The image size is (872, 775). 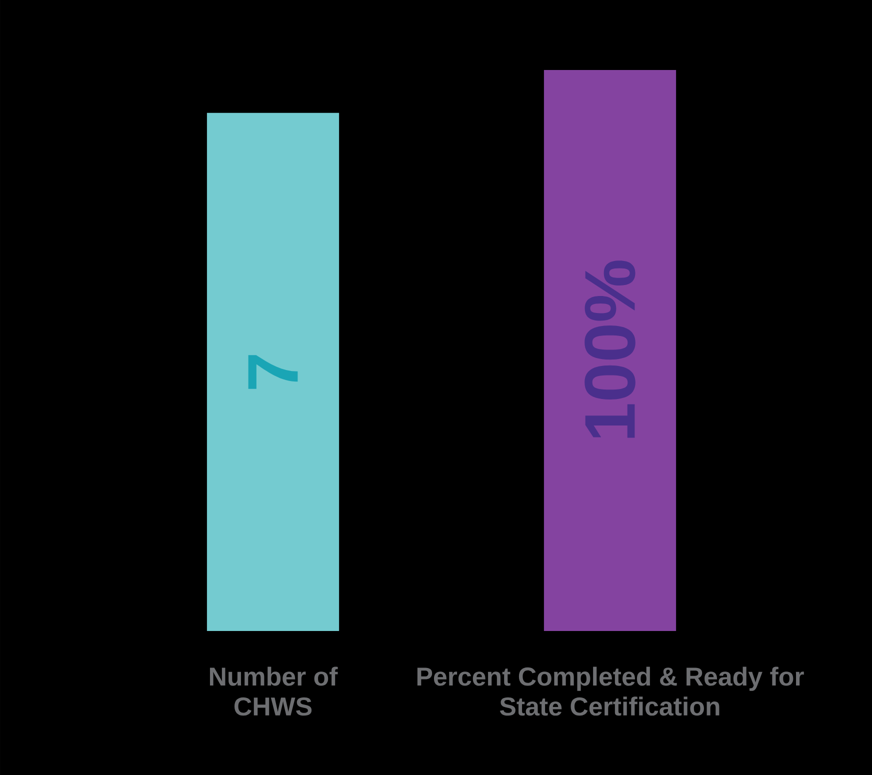 What do you see at coordinates (610, 349) in the screenshot?
I see `data-label: 100%` at bounding box center [610, 349].